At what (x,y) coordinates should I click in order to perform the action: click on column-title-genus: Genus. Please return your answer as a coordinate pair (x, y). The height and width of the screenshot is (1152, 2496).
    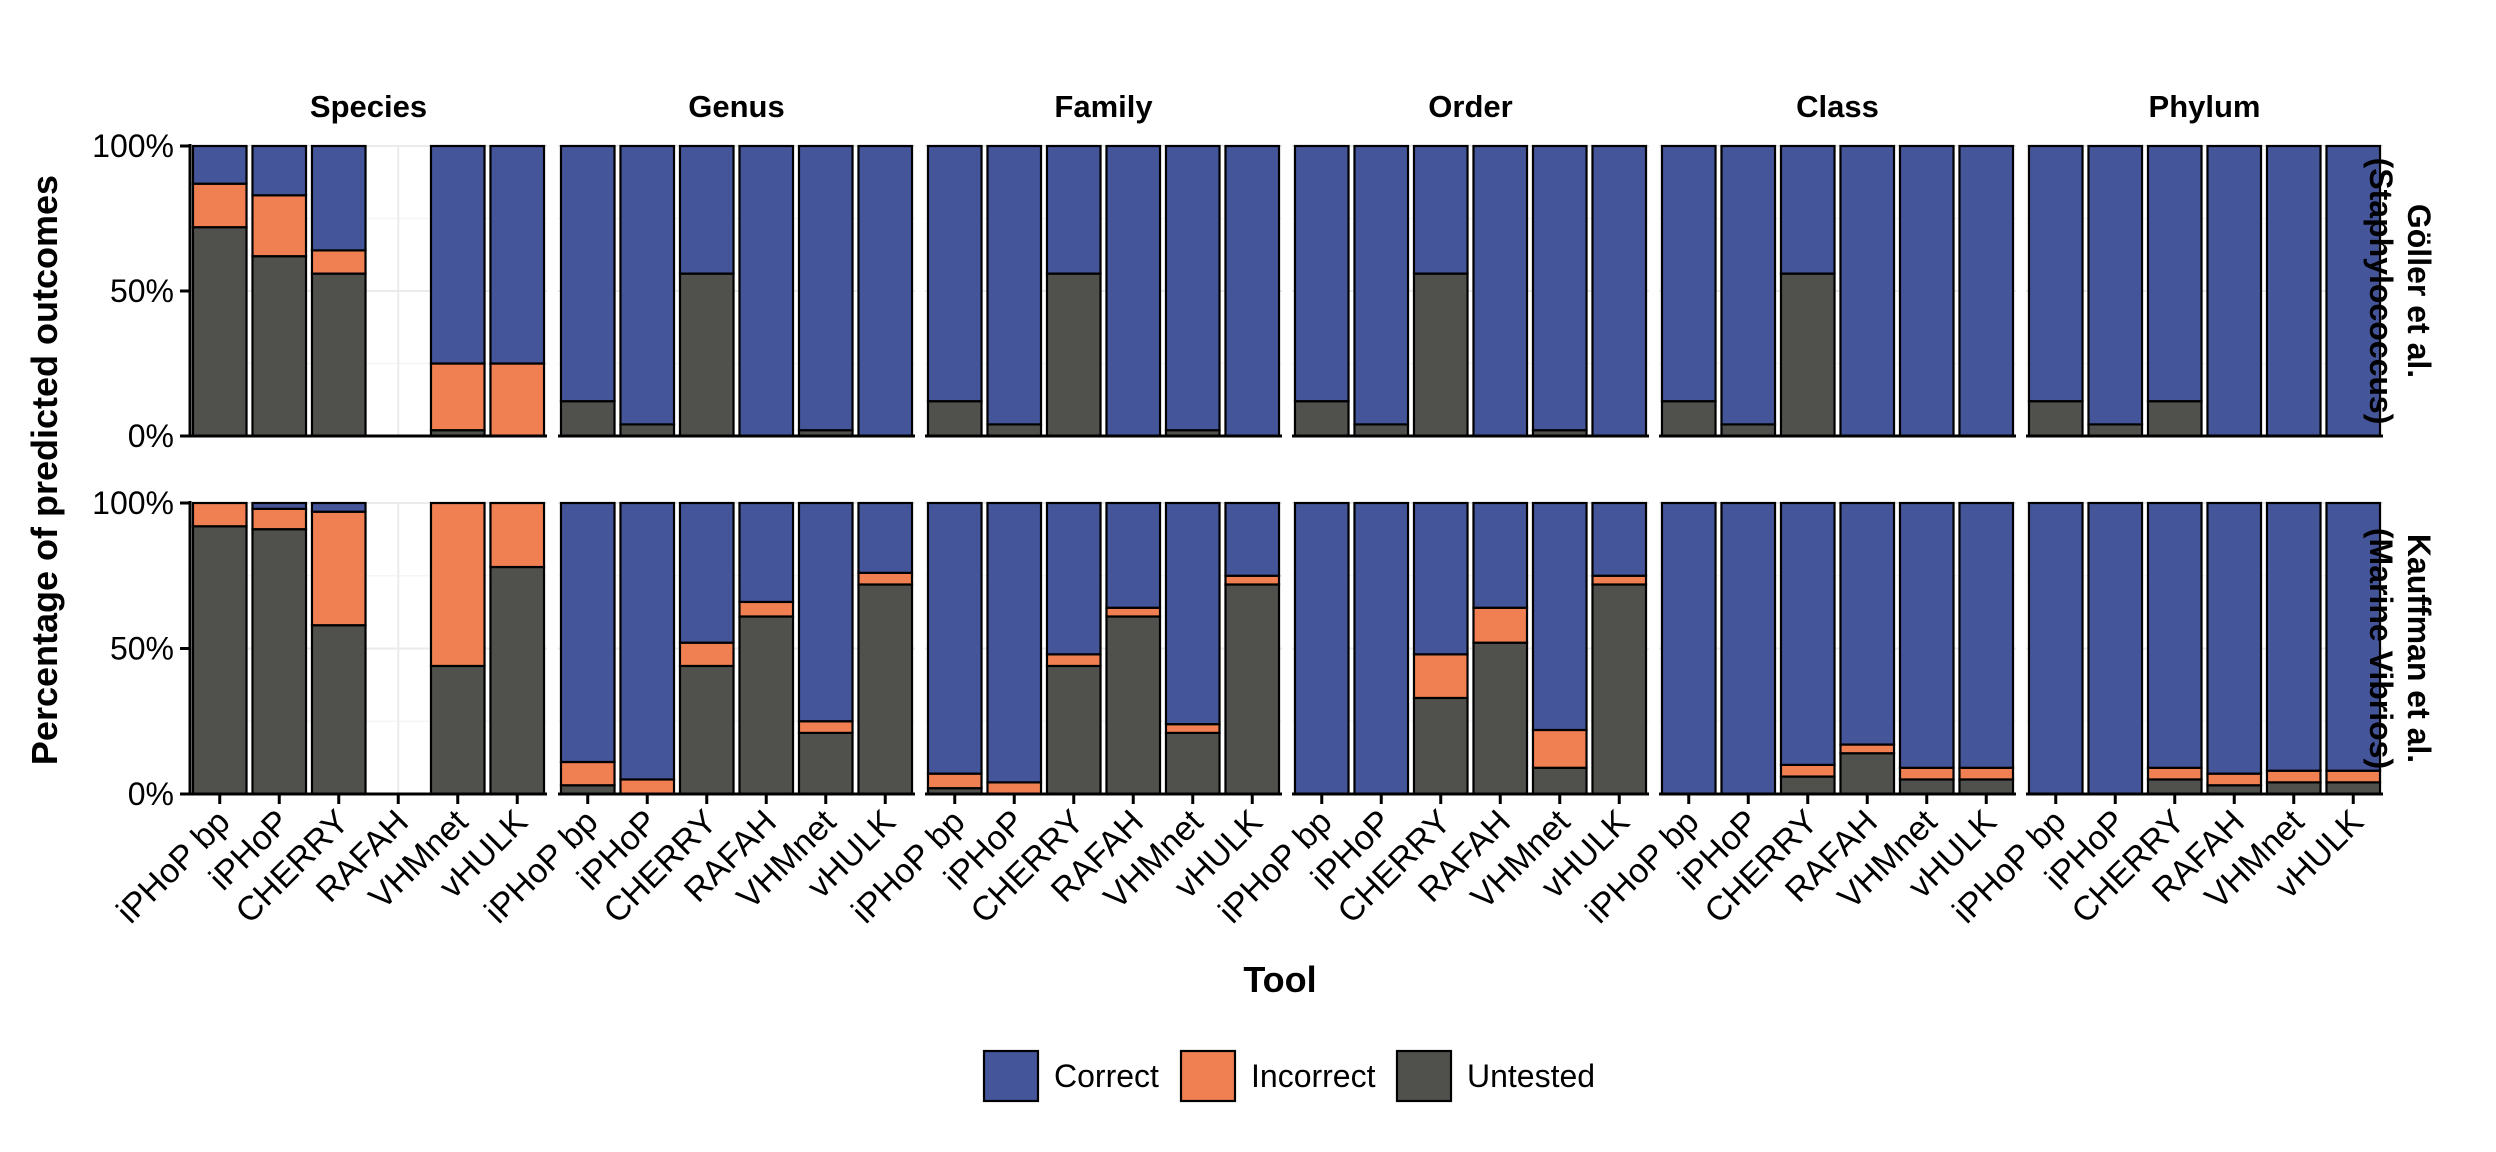
    Looking at the image, I should click on (736, 106).